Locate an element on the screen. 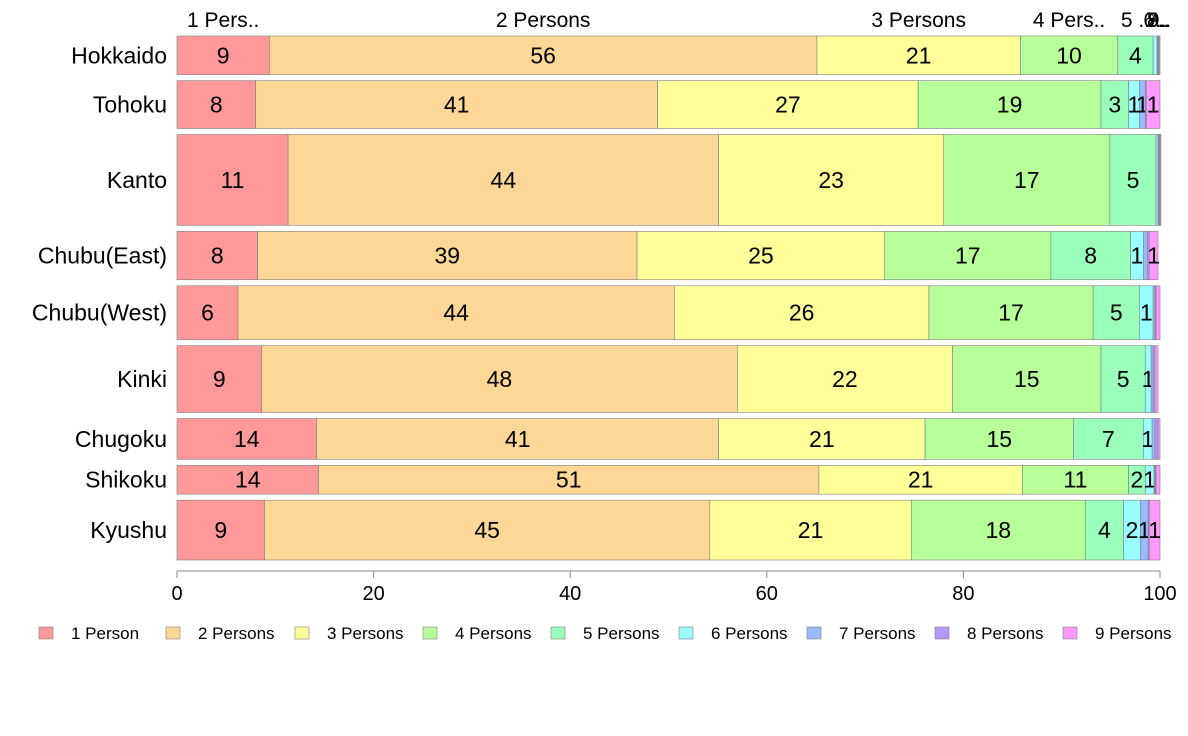 The image size is (1188, 736). top-segment-label: 5 .. is located at coordinates (1135, 20).